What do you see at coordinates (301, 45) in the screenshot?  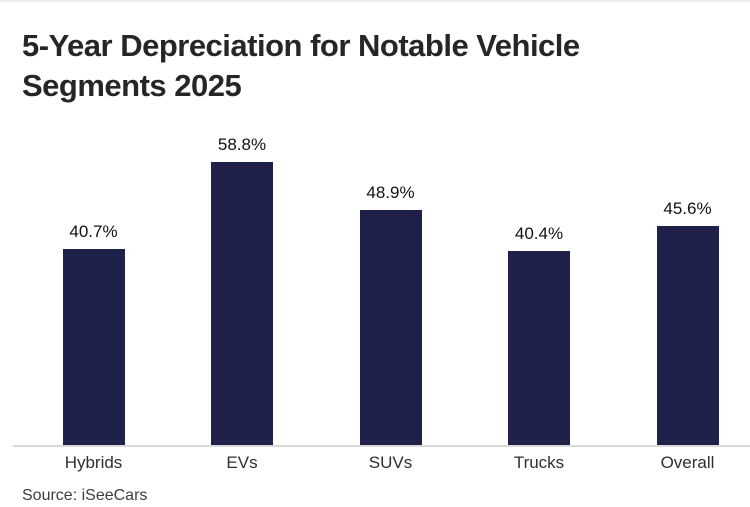 I see `chart-title-line-1: 5-Year Depreciation for Notable Vehicle` at bounding box center [301, 45].